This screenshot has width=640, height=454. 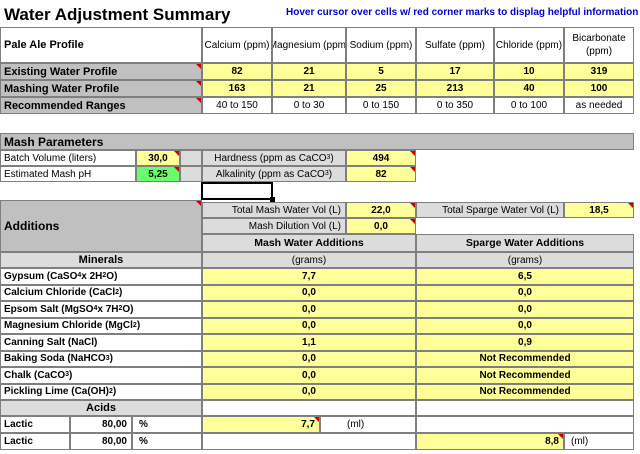 I want to click on acids-sparge-blank, so click(x=525, y=408).